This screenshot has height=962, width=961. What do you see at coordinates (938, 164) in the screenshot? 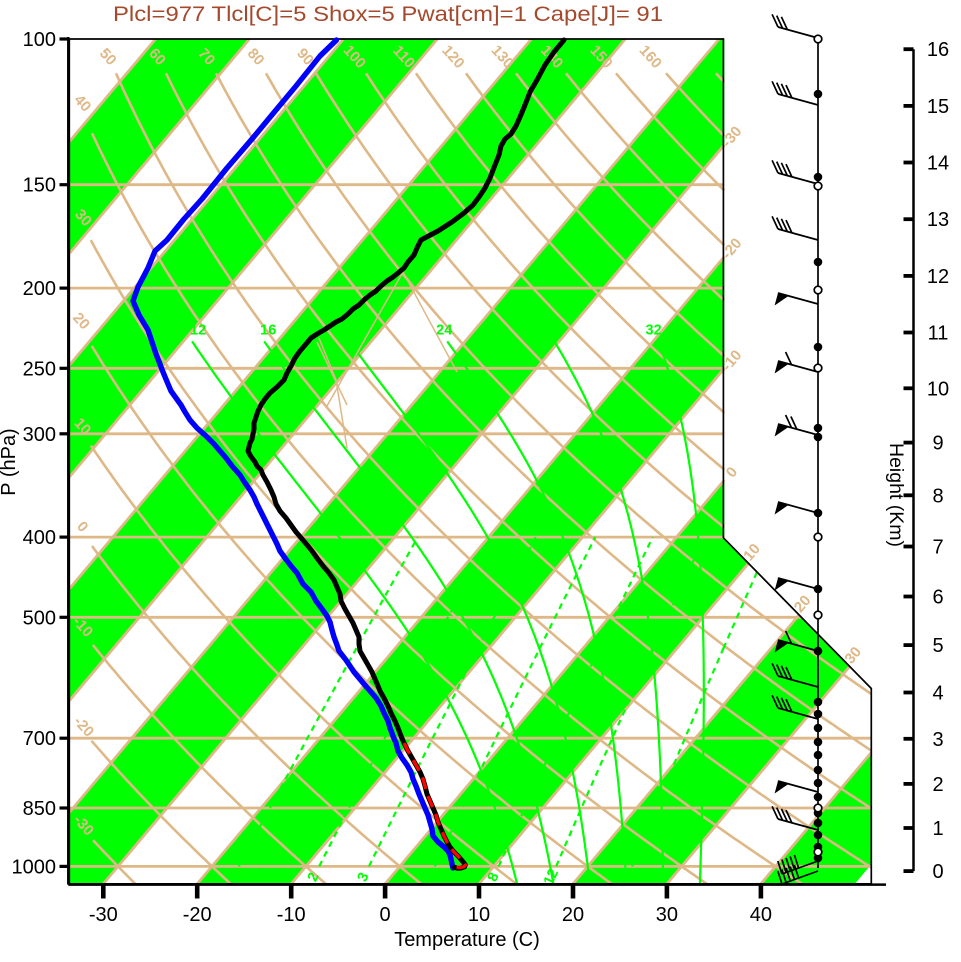
I see `svg-text: 14` at bounding box center [938, 164].